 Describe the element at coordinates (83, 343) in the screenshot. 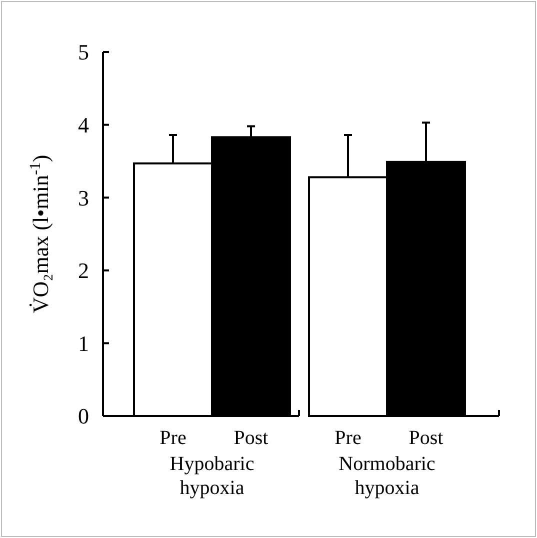

I see `y-tick-label: 1` at that location.